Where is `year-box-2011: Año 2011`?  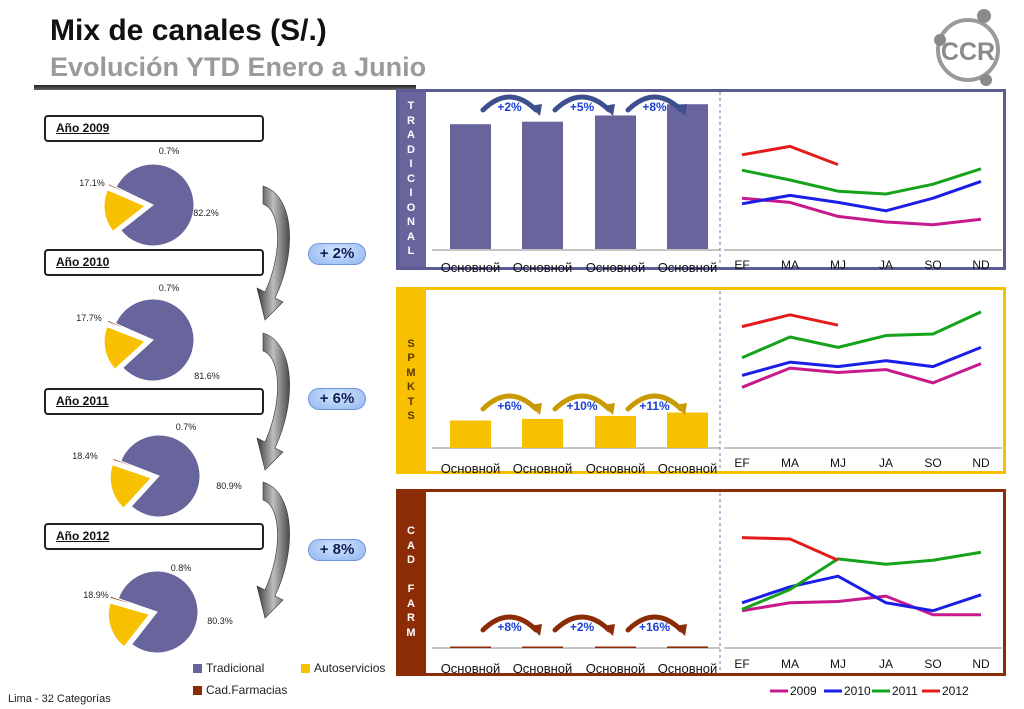 year-box-2011: Año 2011 is located at coordinates (154, 401).